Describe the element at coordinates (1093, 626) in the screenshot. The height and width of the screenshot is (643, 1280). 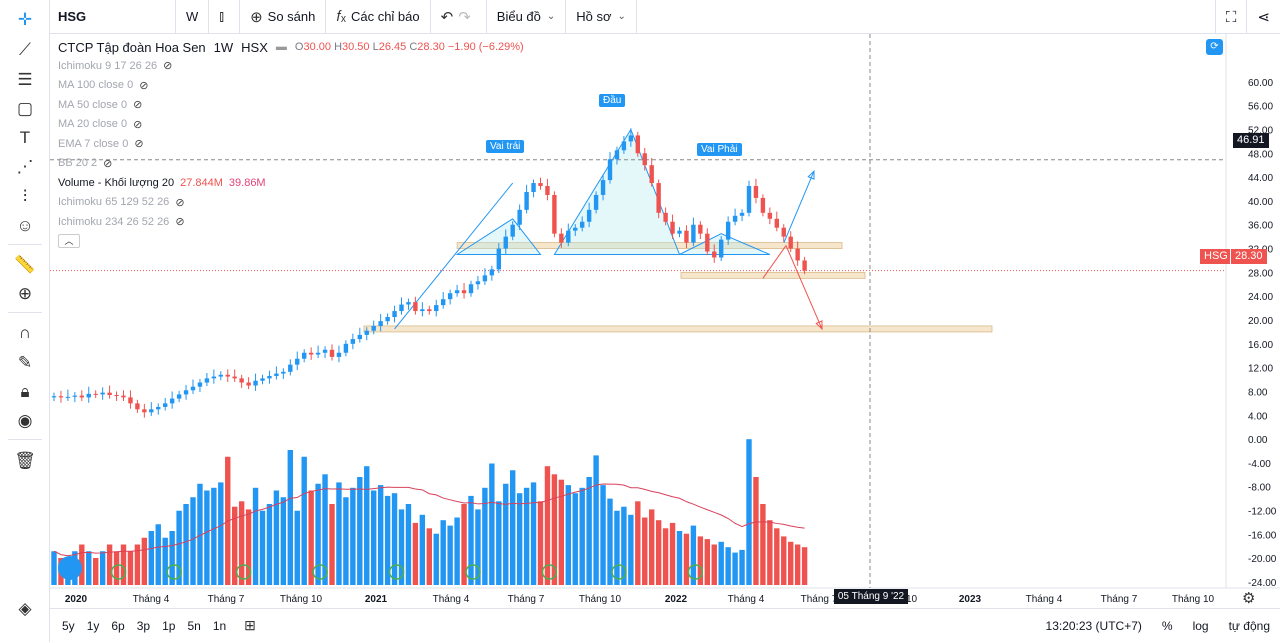
I see `clock-label: 13:20:23 (UTC+7)` at that location.